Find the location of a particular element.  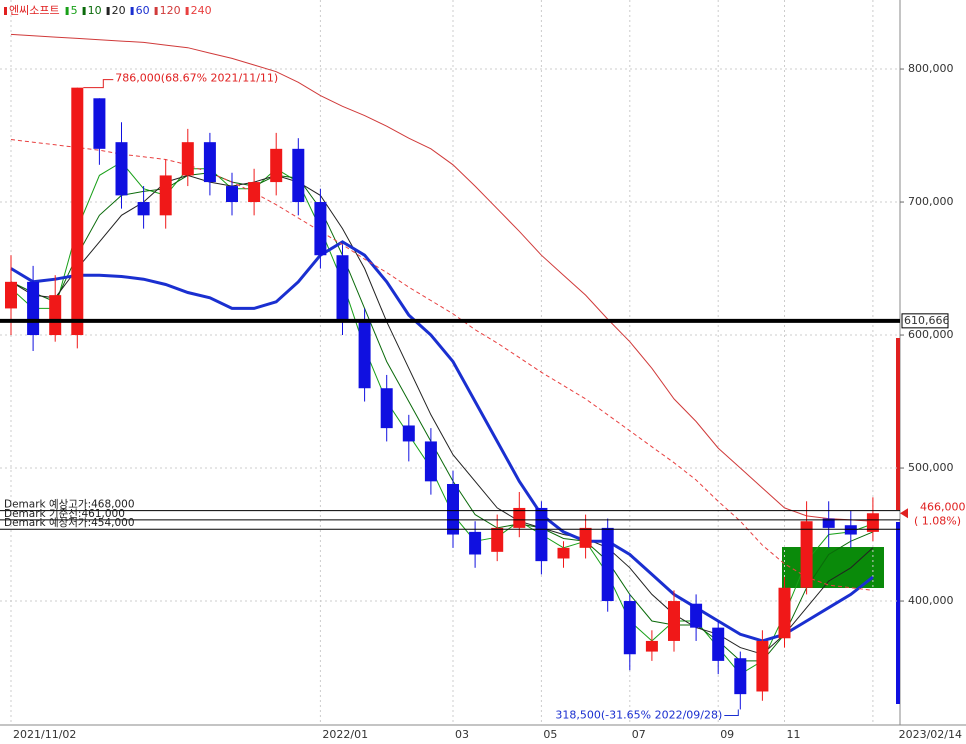

last-change: ( 1.08%) is located at coordinates (937, 520).